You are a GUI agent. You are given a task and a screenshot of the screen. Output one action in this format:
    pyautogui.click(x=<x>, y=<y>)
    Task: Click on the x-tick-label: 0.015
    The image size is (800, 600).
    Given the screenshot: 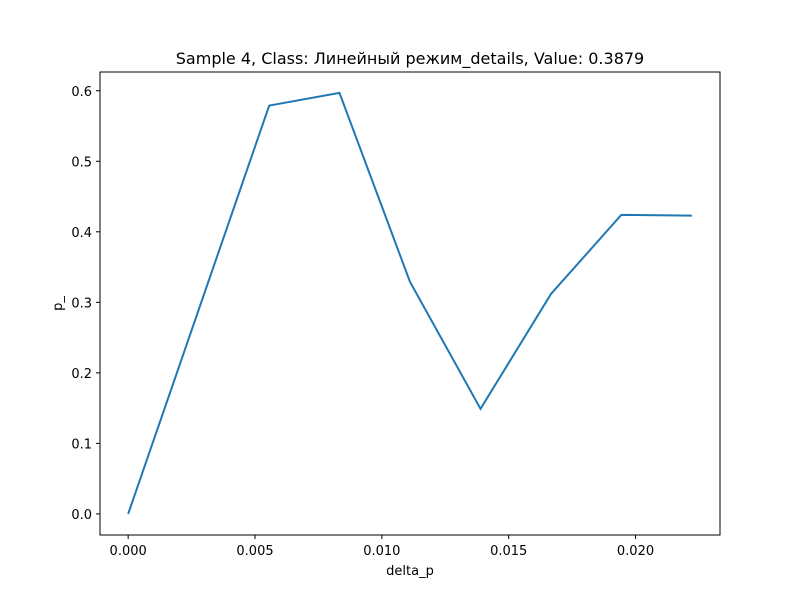 What is the action you would take?
    pyautogui.click(x=508, y=551)
    